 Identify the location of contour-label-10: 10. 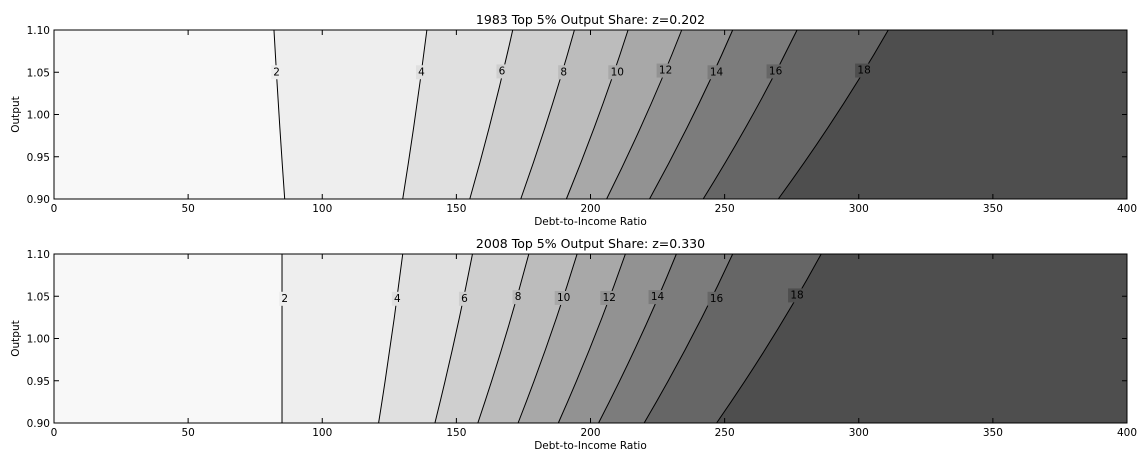
(617, 72).